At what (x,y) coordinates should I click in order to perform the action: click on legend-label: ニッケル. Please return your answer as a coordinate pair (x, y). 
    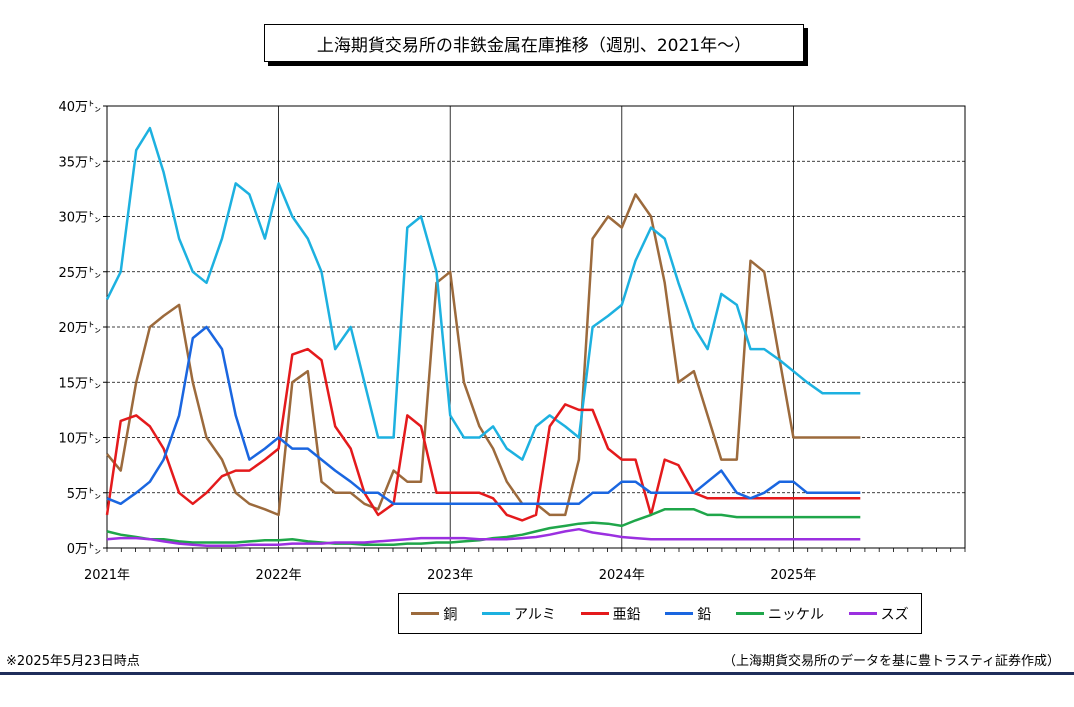
    Looking at the image, I should click on (795, 614).